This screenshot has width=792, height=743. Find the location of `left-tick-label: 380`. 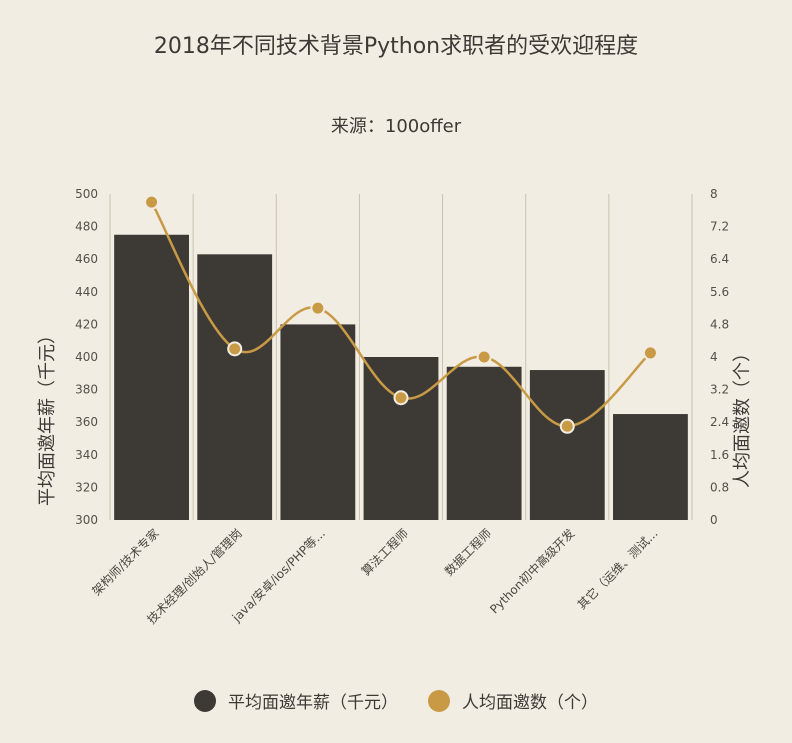

left-tick-label: 380 is located at coordinates (86, 390).